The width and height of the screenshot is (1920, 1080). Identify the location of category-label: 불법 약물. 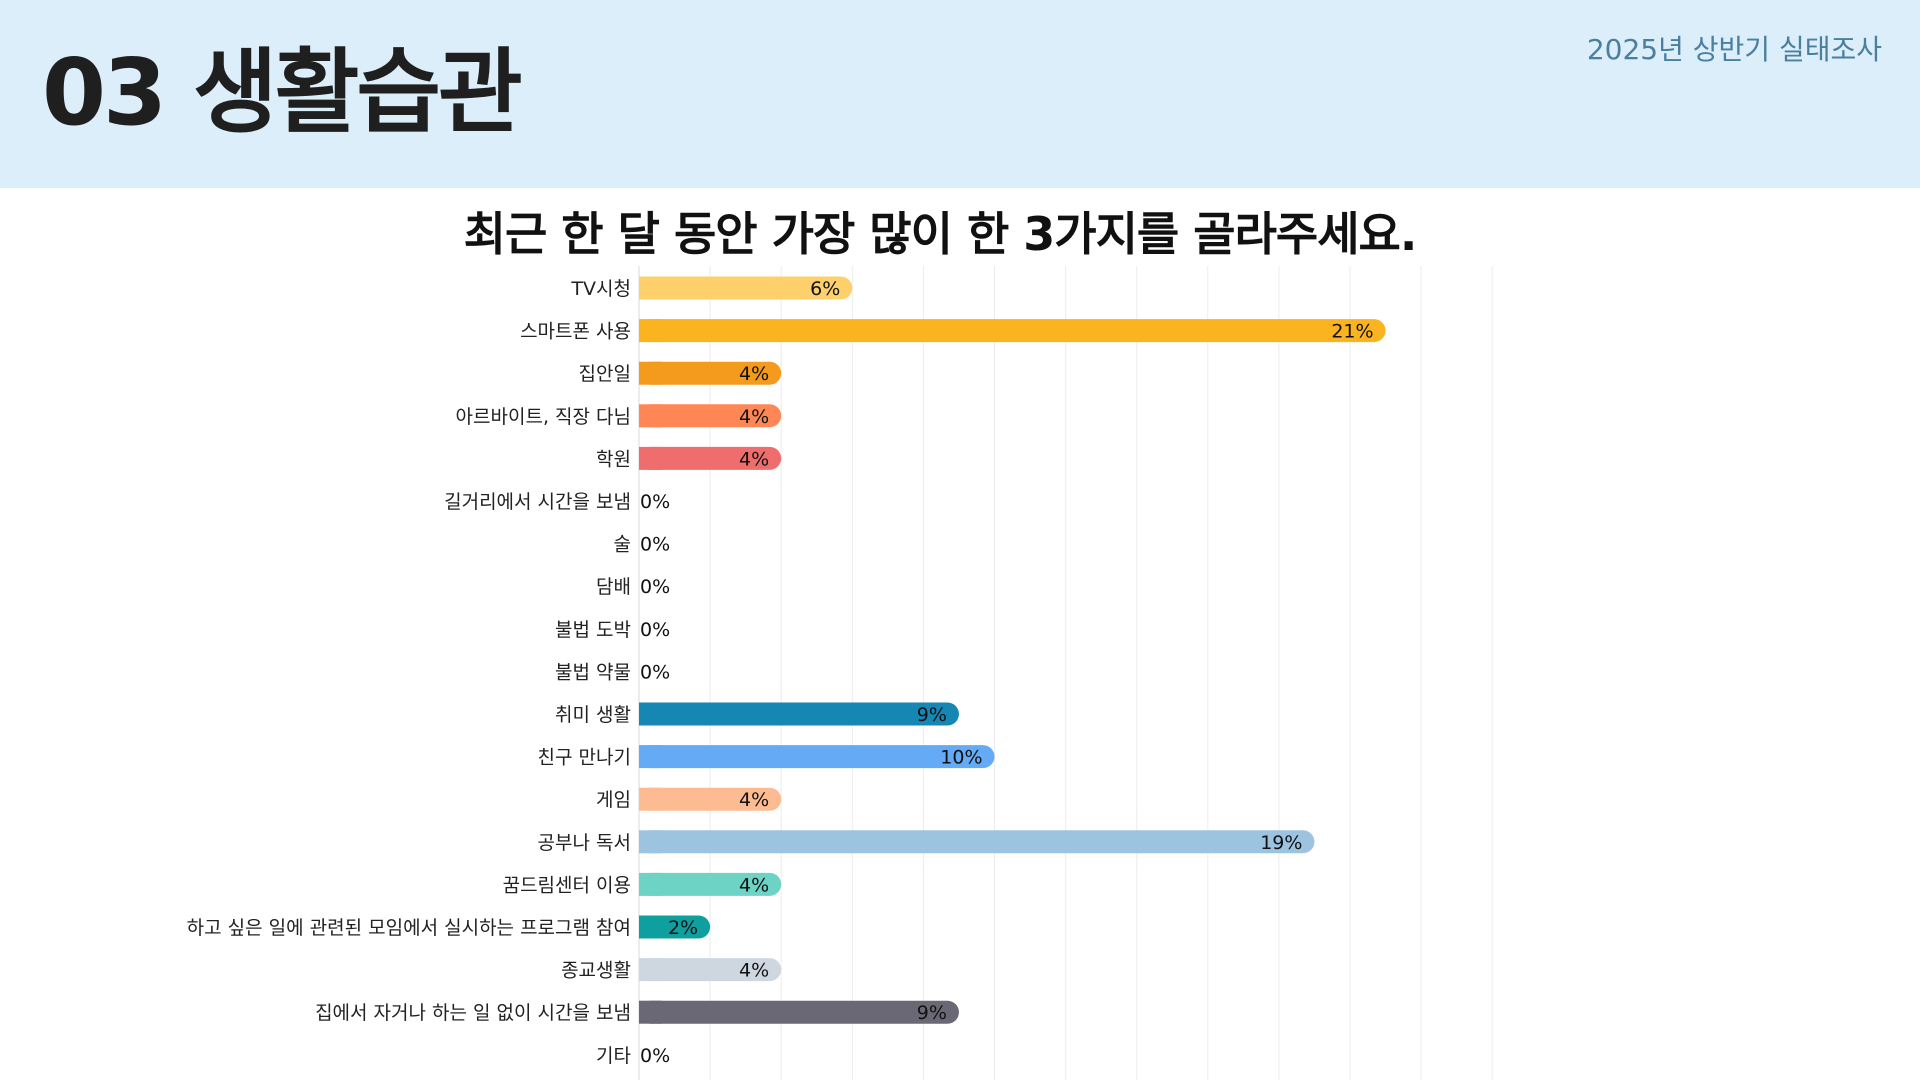
(593, 672).